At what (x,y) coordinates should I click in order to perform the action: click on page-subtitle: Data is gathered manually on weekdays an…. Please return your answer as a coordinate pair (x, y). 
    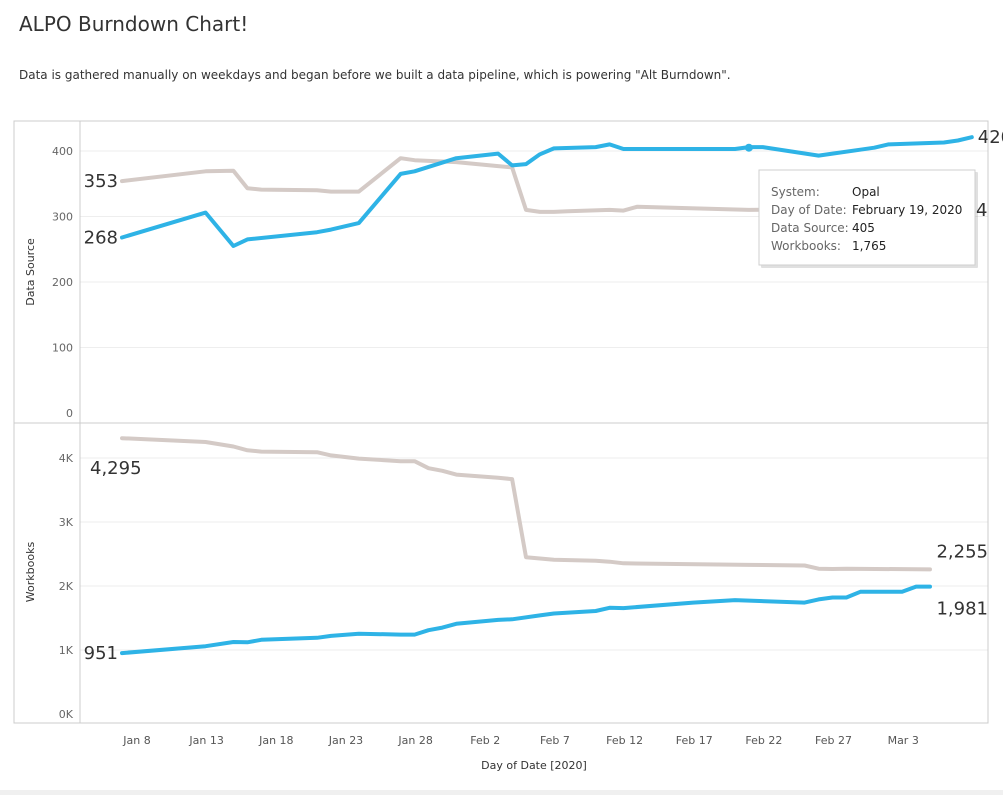
    Looking at the image, I should click on (375, 75).